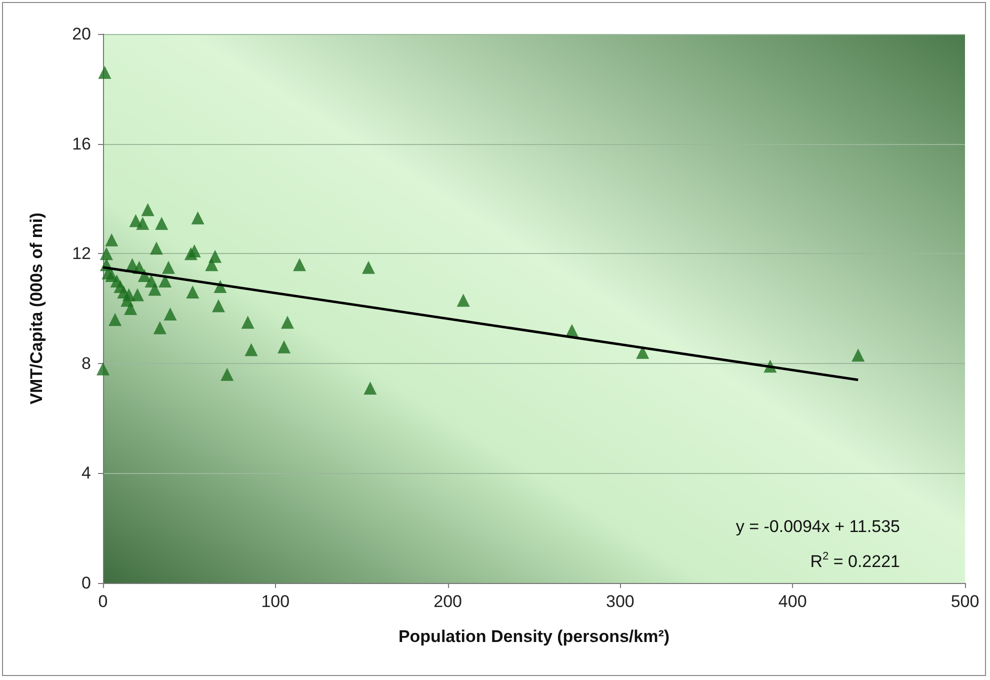 Image resolution: width=990 pixels, height=680 pixels. Describe the element at coordinates (36, 308) in the screenshot. I see `y-axis-title: VMT/Capita (000s of mi)` at that location.